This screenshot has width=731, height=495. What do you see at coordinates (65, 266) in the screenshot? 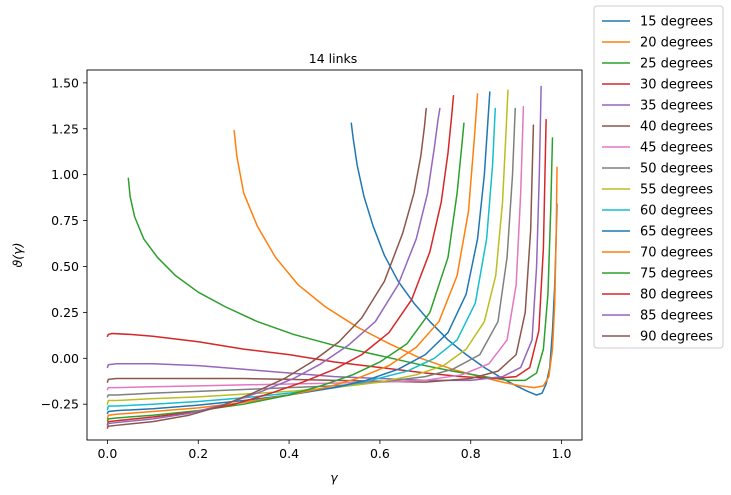
I see `y-tick-label: 0.50` at bounding box center [65, 266].